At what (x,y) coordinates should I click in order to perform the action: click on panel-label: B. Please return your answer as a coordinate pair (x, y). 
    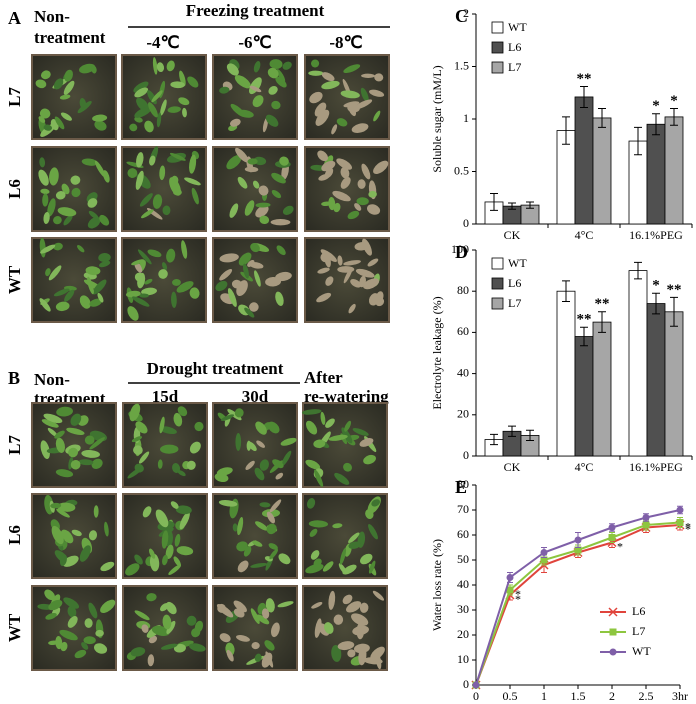
    Looking at the image, I should click on (14, 378).